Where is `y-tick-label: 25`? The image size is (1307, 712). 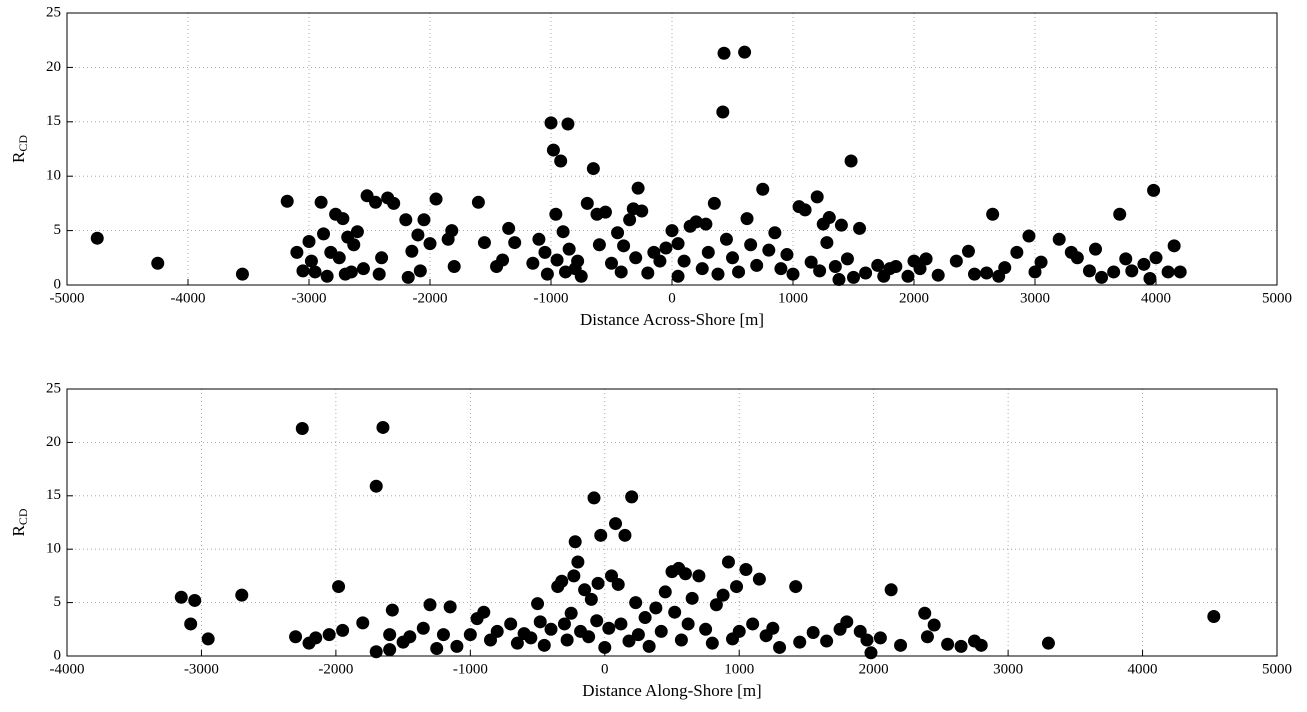 y-tick-label: 25 is located at coordinates (53, 12).